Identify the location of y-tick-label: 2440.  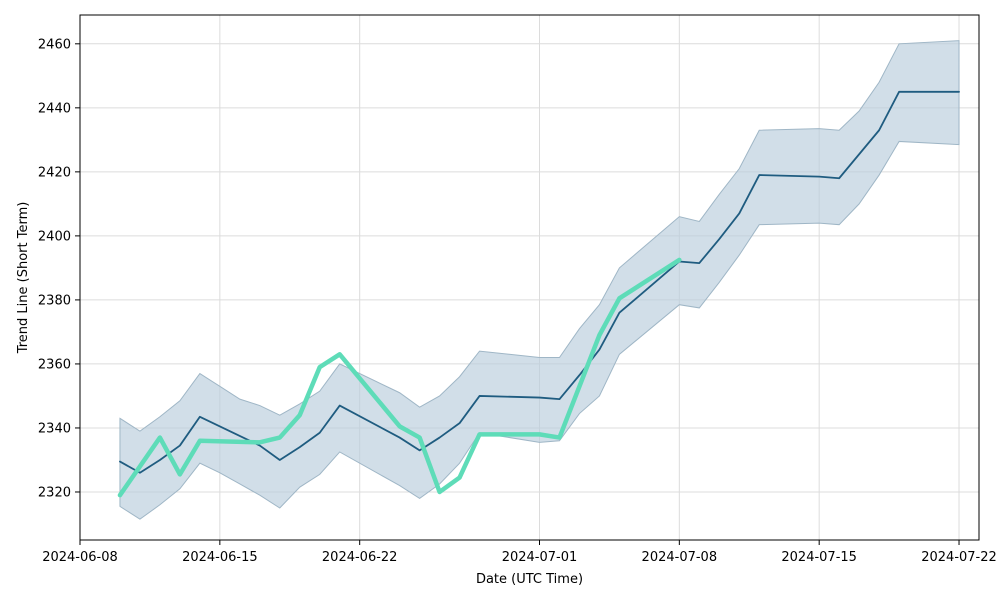
(54, 108).